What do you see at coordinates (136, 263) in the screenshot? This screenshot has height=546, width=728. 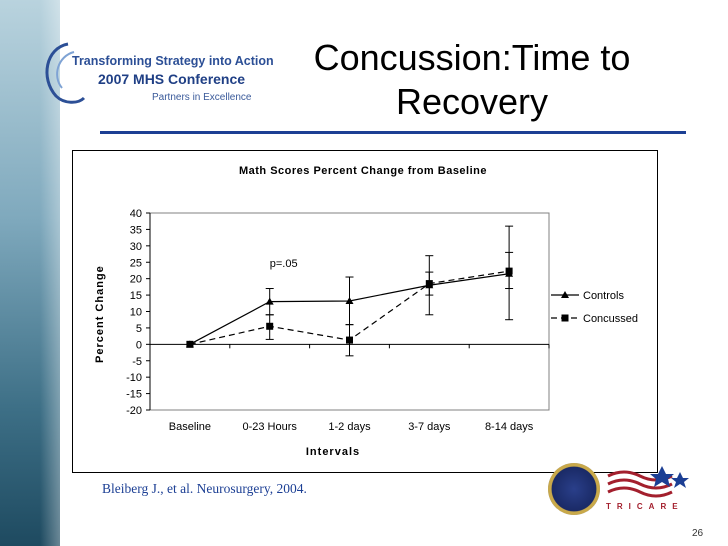 I see `y-tick-label: 25` at bounding box center [136, 263].